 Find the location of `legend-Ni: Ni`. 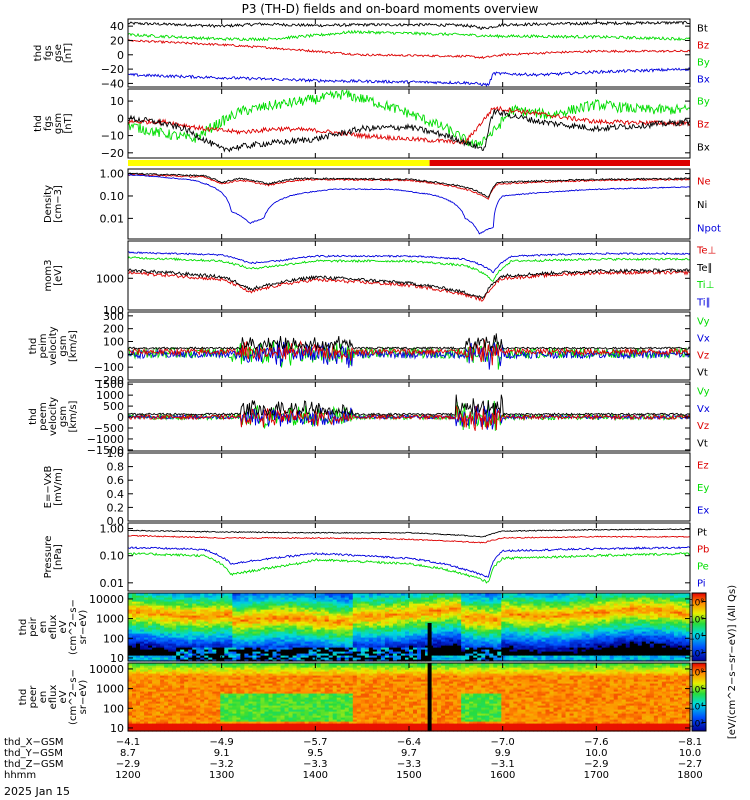

legend-Ni: Ni is located at coordinates (702, 205).